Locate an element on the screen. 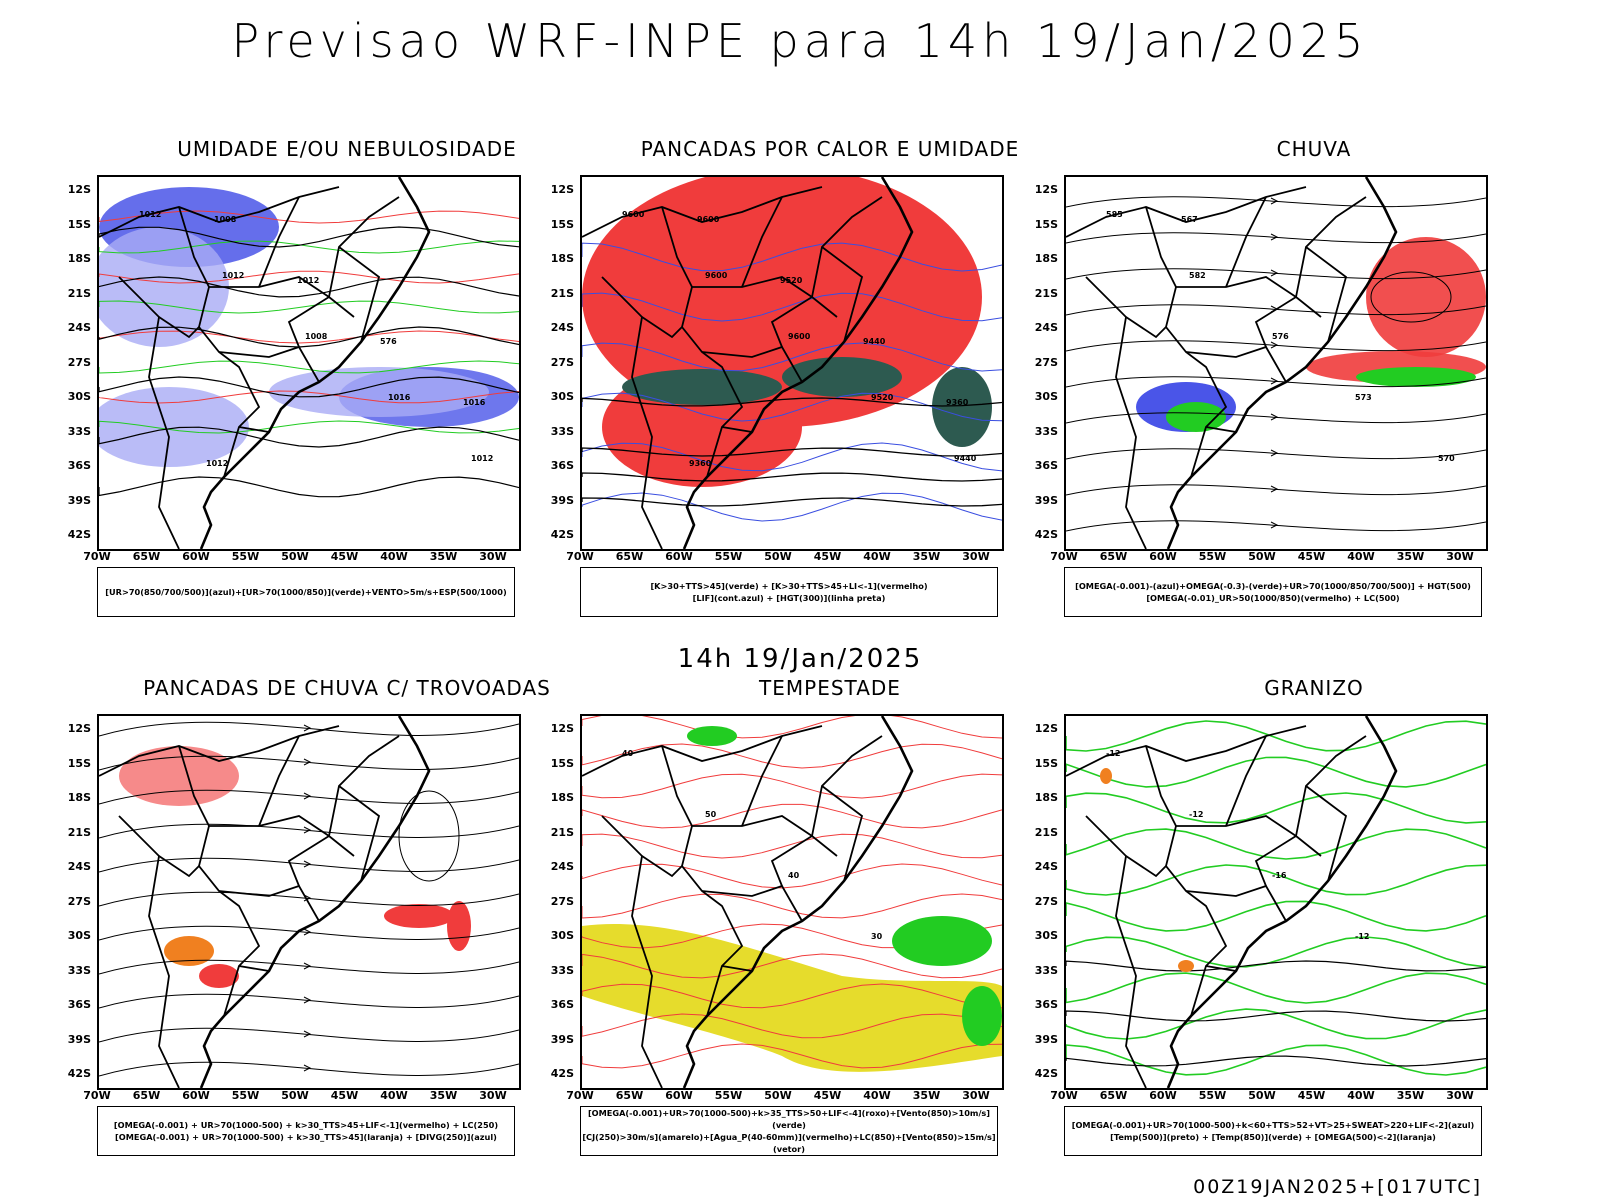 Image resolution: width=1600 pixels, height=1200 pixels. contour-value-label: 30 is located at coordinates (877, 936).